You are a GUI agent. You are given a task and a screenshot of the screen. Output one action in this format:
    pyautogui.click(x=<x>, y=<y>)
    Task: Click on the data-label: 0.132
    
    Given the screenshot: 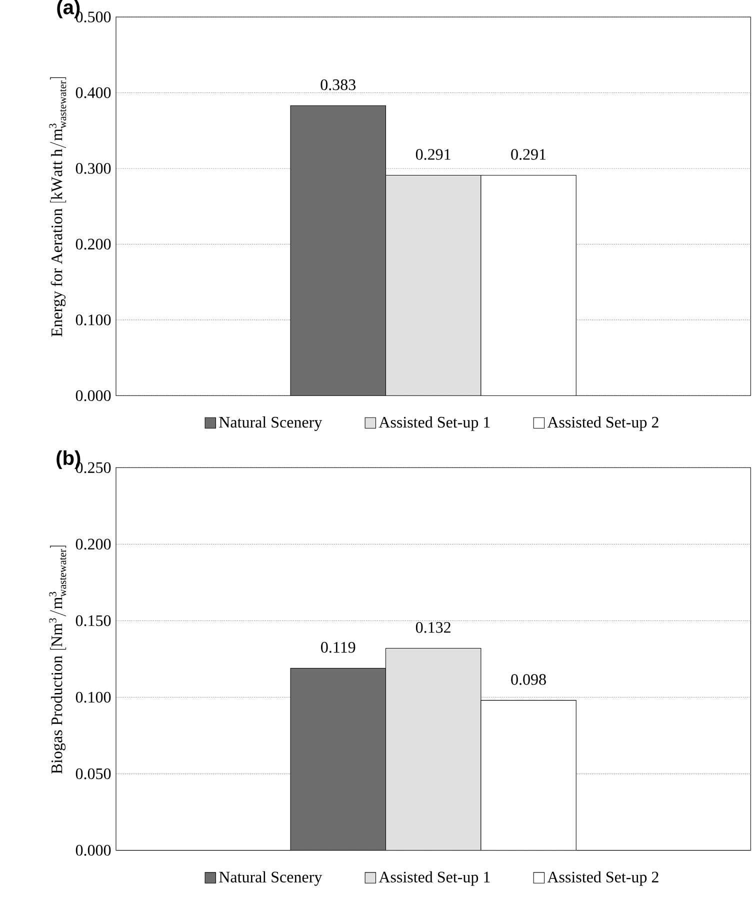 What is the action you would take?
    pyautogui.click(x=433, y=627)
    